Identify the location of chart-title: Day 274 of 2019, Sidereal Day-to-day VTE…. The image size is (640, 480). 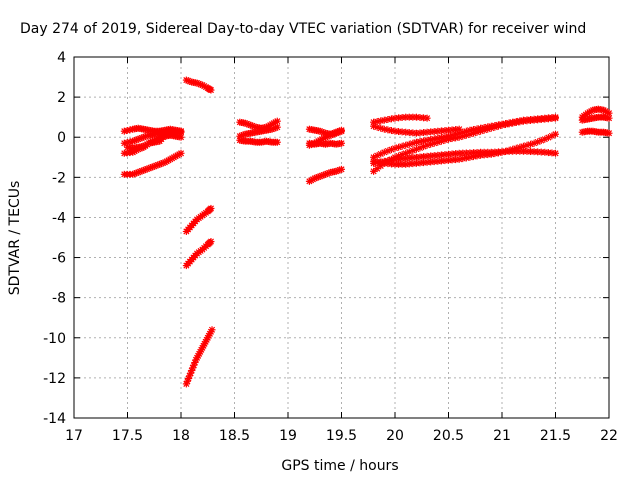
(303, 29).